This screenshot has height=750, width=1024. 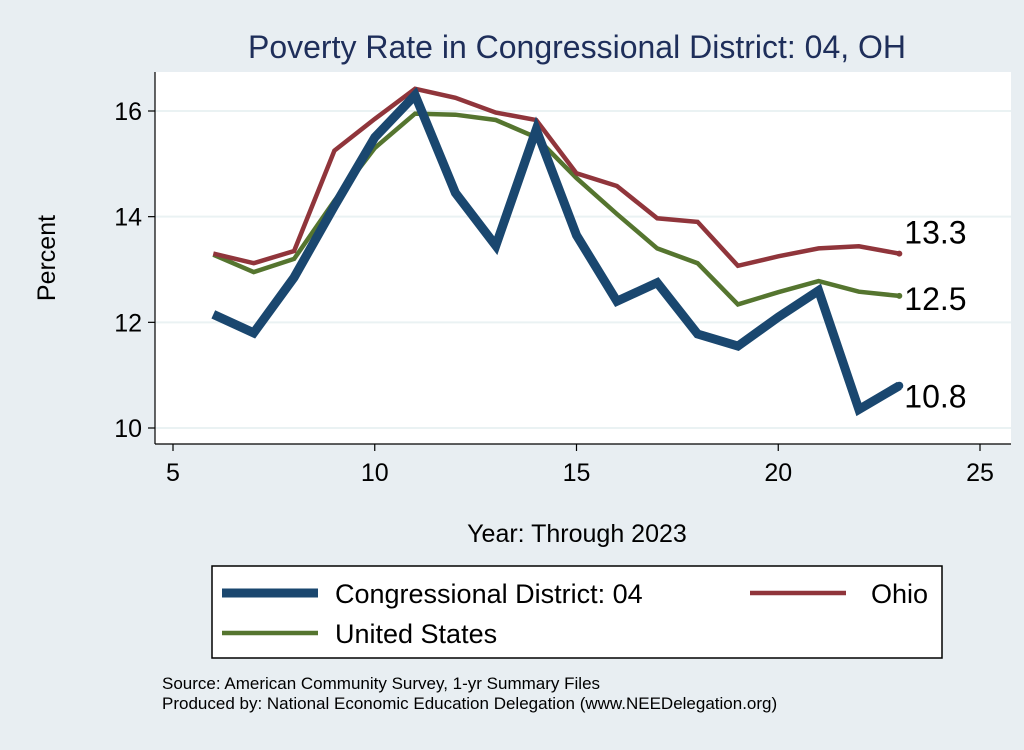 I want to click on legend-box, so click(x=577, y=612).